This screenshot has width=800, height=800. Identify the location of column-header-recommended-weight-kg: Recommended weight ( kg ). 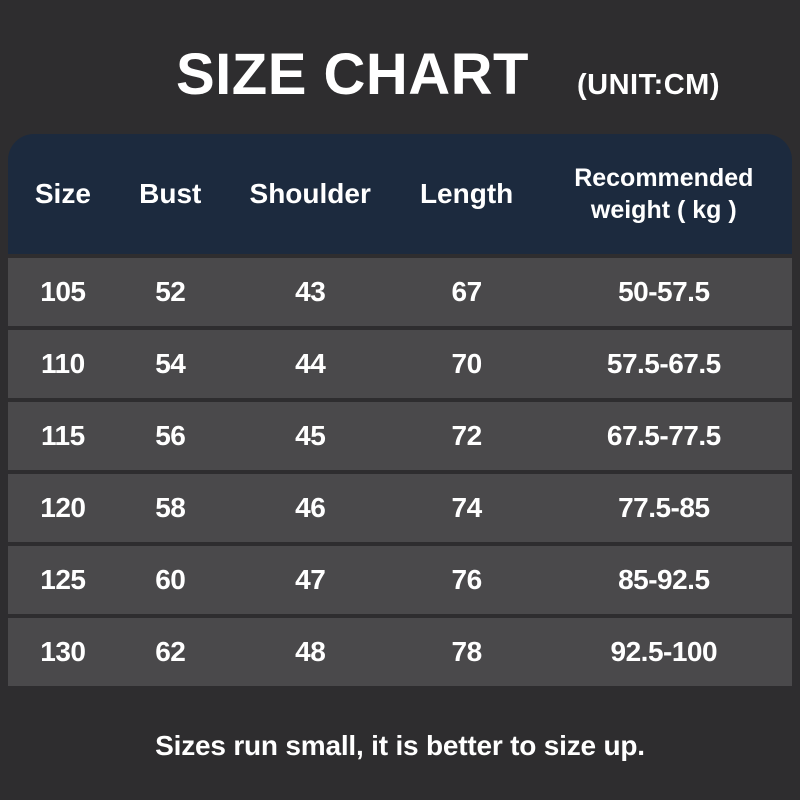
(663, 194).